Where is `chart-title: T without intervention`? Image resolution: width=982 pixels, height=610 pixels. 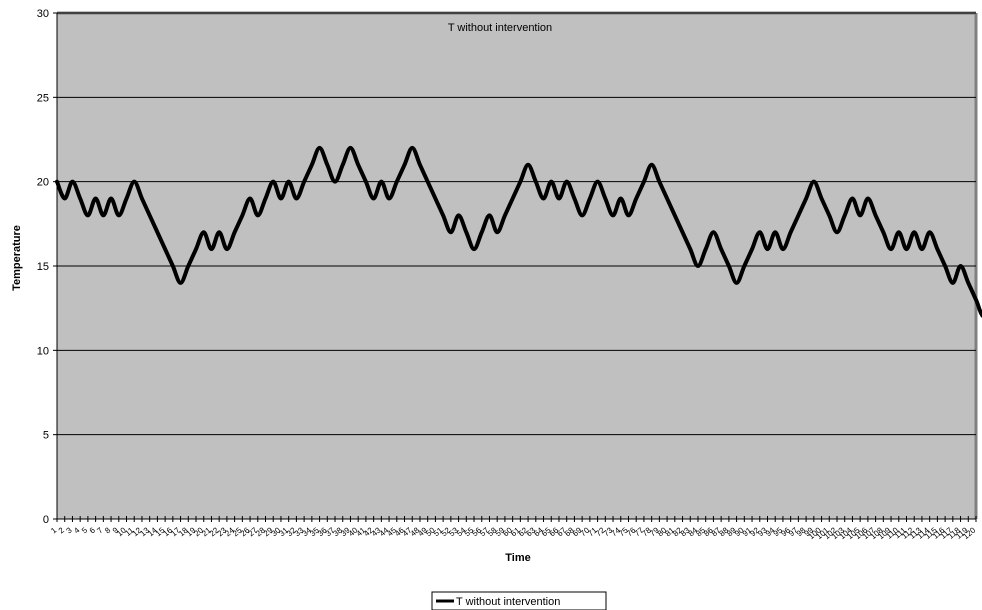
chart-title: T without intervention is located at coordinates (500, 28).